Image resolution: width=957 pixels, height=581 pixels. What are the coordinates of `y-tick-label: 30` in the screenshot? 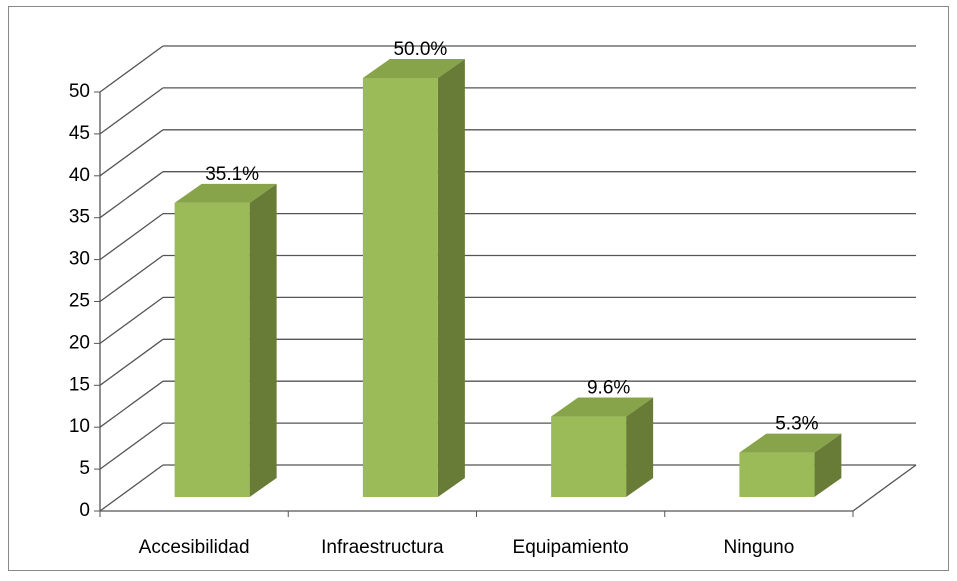 It's located at (79, 259).